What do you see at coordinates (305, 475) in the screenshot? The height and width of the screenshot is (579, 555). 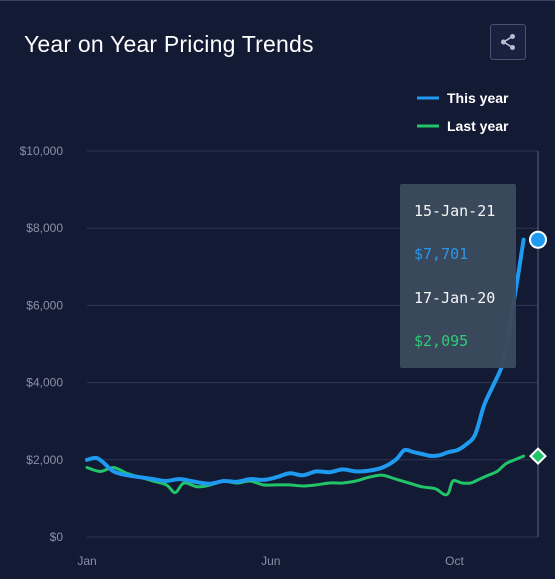 I see `series-line-last-year` at bounding box center [305, 475].